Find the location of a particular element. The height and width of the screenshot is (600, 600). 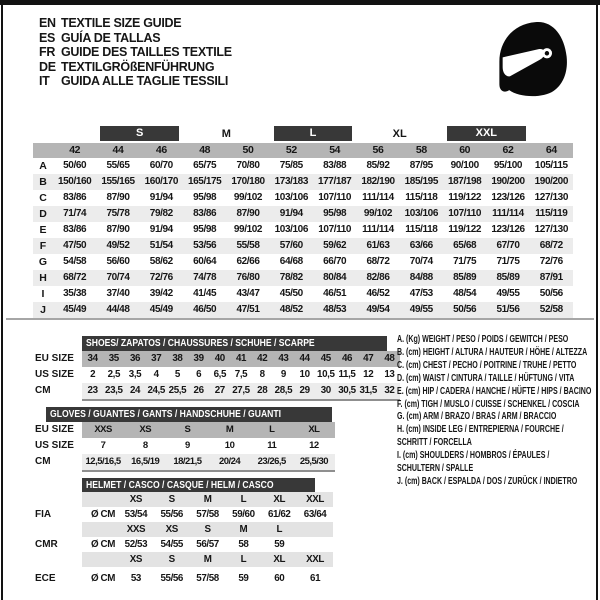

helmet-size-row: XS S M L XL XXL is located at coordinates (183, 499).